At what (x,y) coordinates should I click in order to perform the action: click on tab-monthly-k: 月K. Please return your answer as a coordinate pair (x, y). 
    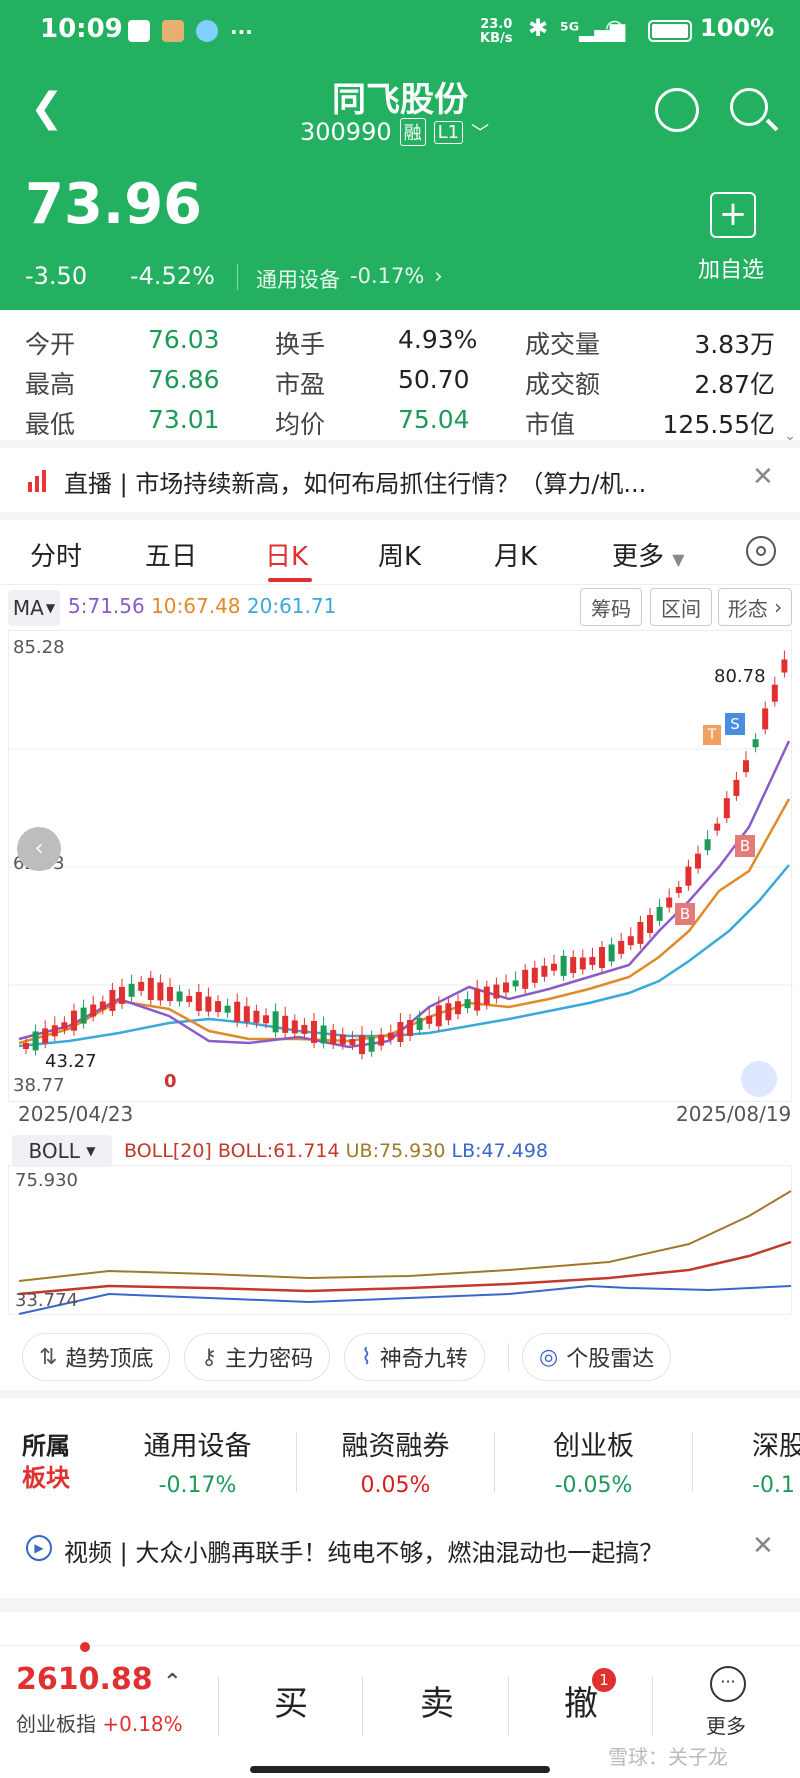
    Looking at the image, I should click on (516, 557).